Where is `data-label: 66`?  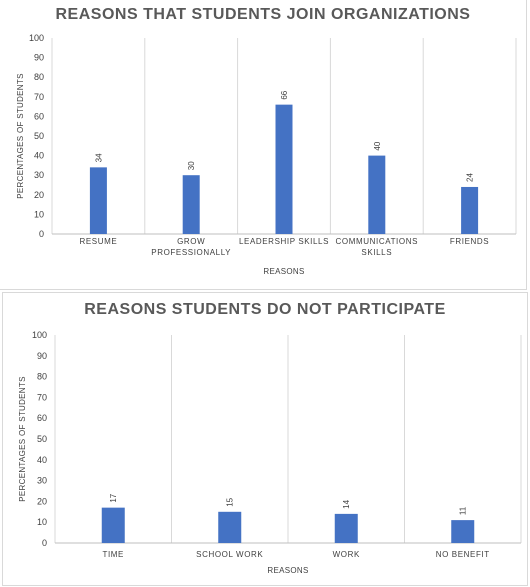 data-label: 66 is located at coordinates (284, 94).